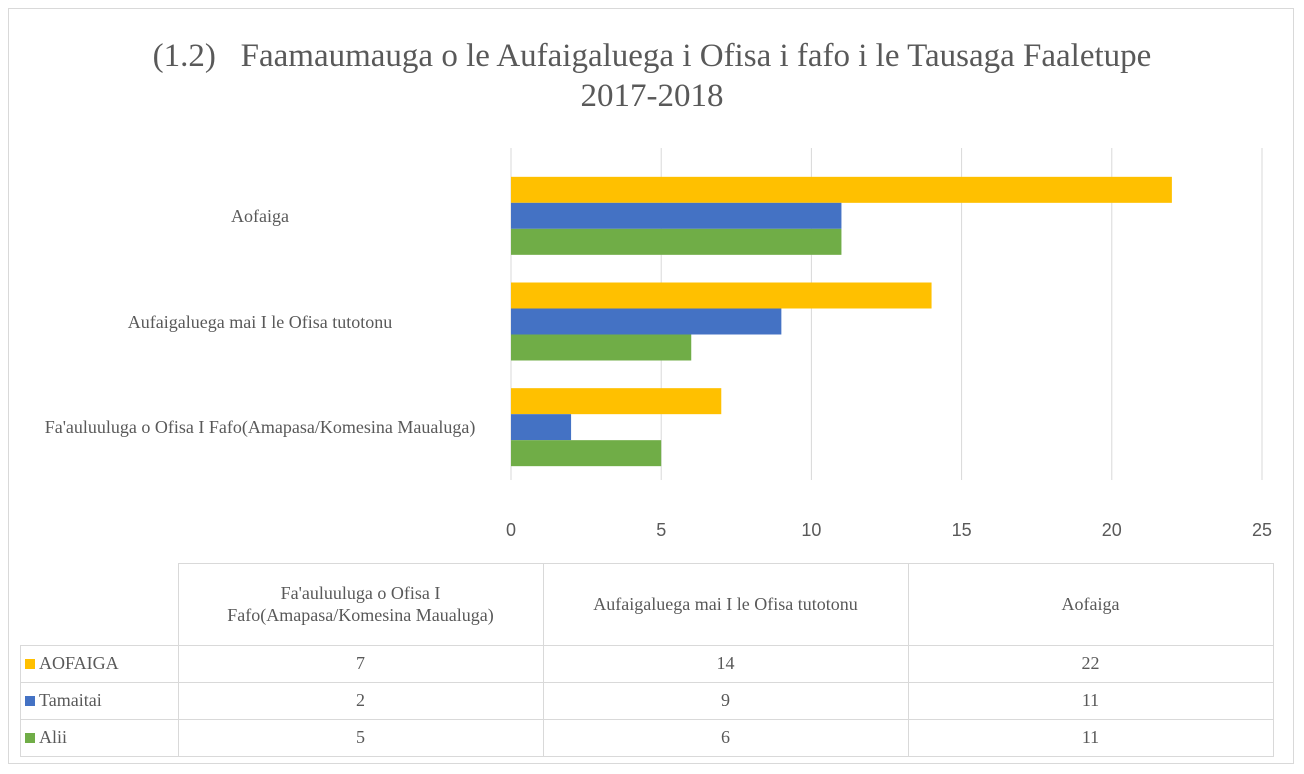 The height and width of the screenshot is (774, 1304). Describe the element at coordinates (661, 530) in the screenshot. I see `x-tick-label: 5` at that location.